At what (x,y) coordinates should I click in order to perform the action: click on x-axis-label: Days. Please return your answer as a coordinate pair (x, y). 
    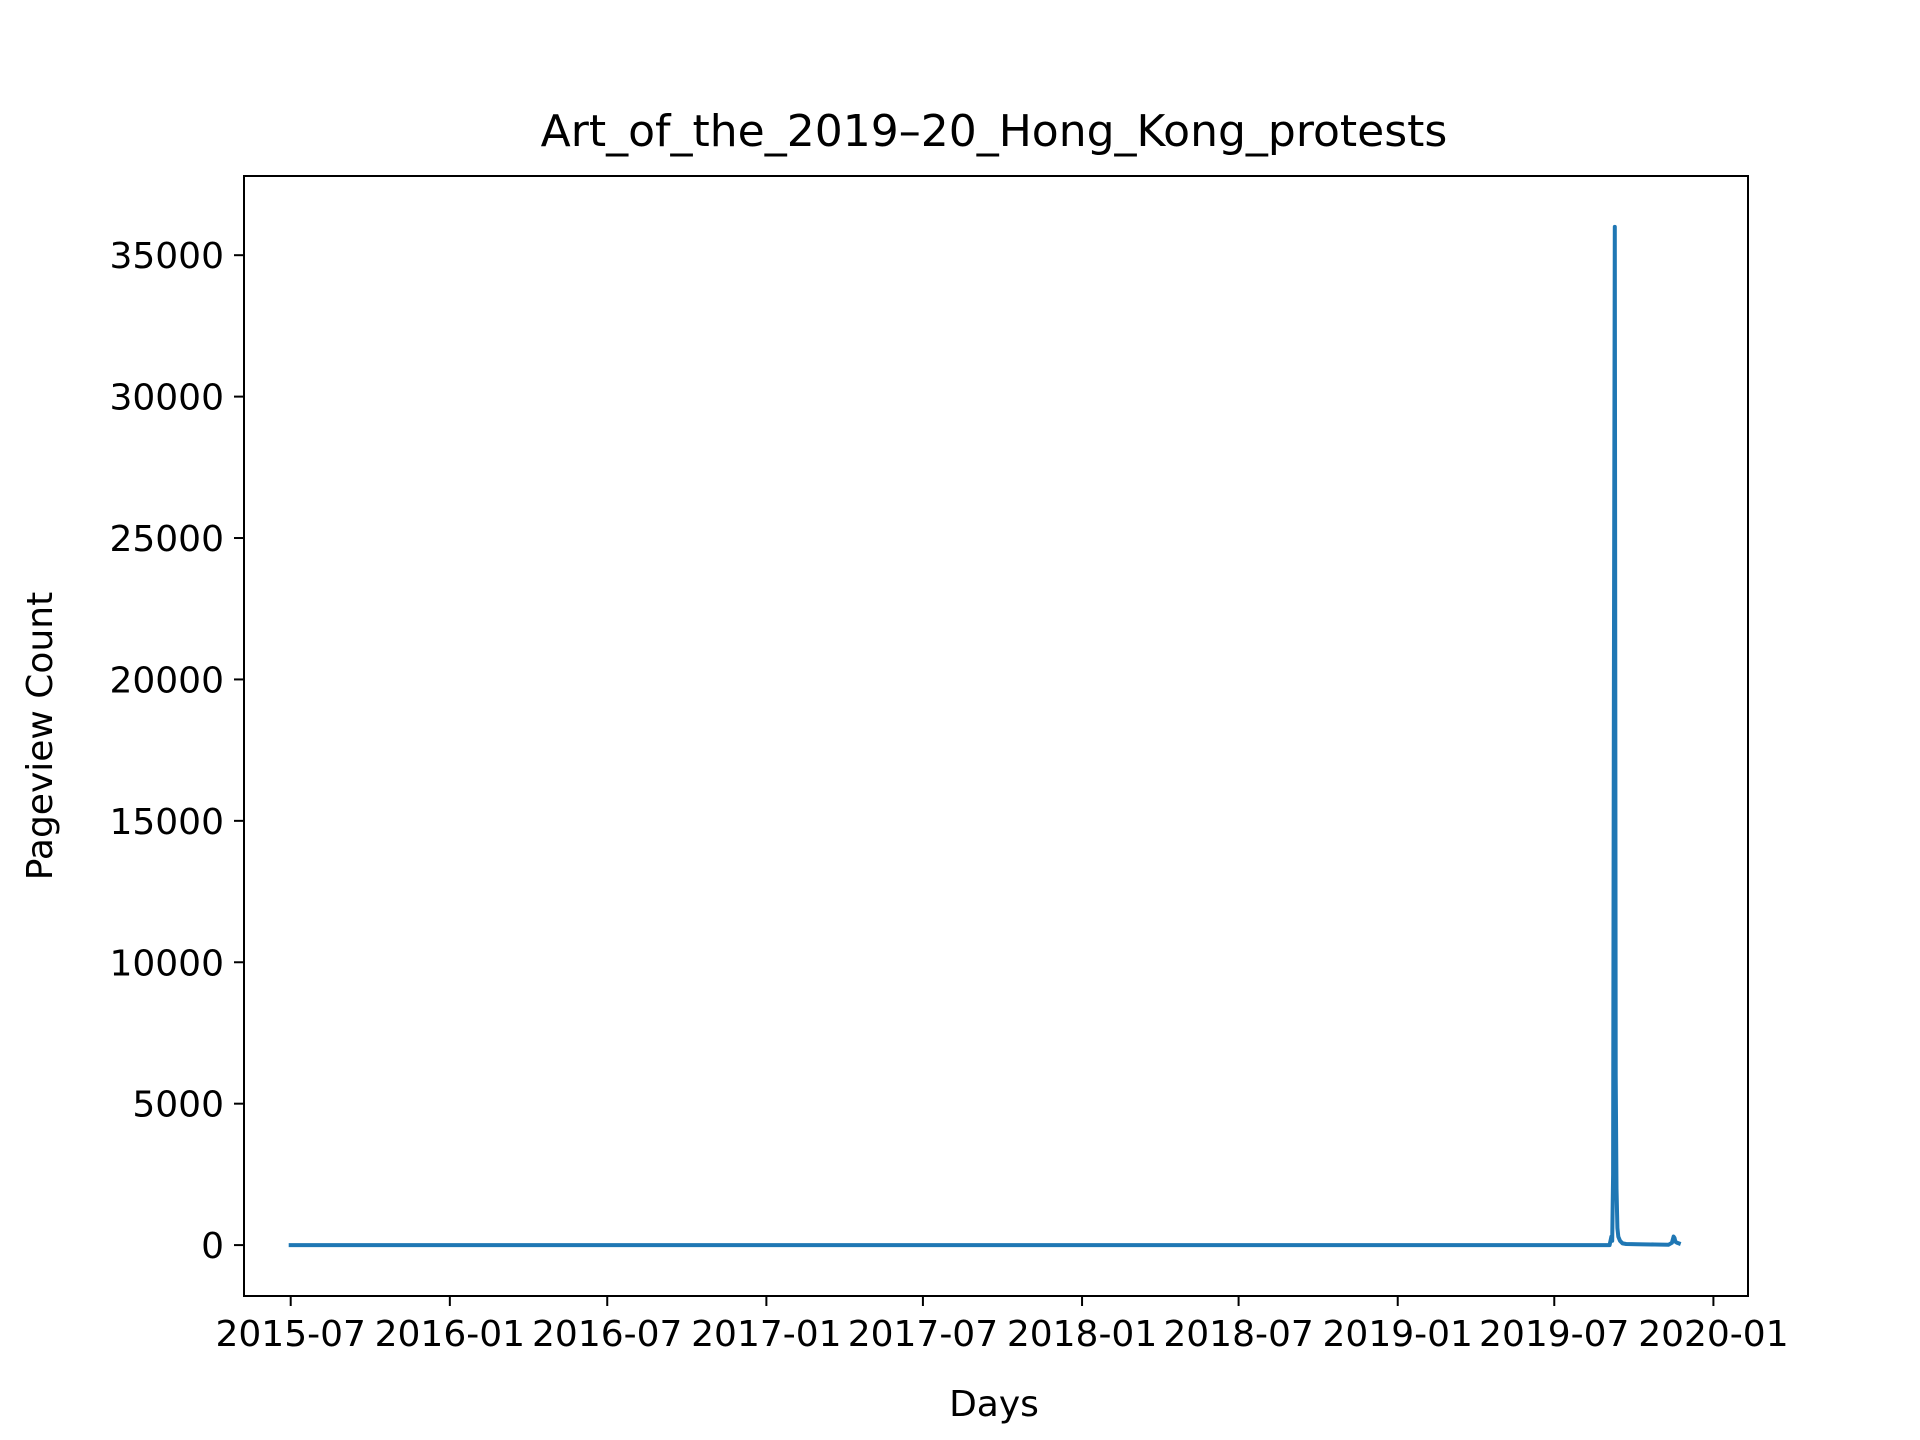
    Looking at the image, I should click on (994, 1404).